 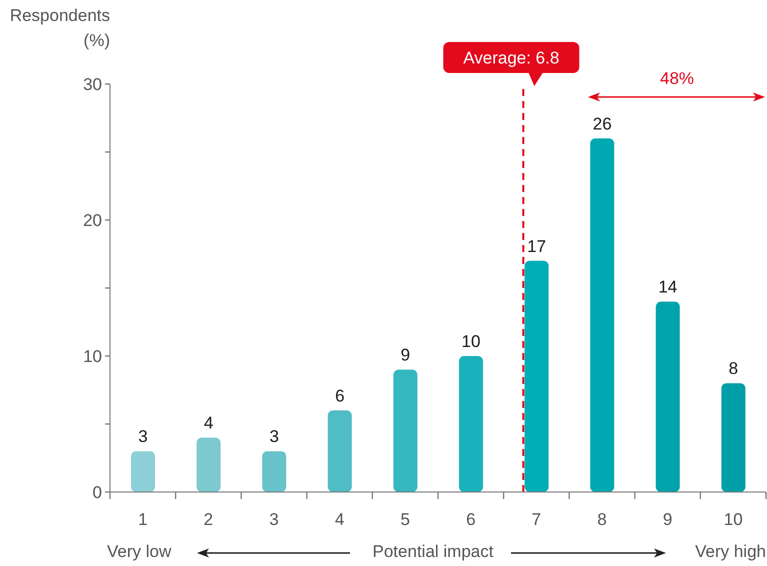 What do you see at coordinates (92, 356) in the screenshot?
I see `y-tick-label: 10` at bounding box center [92, 356].